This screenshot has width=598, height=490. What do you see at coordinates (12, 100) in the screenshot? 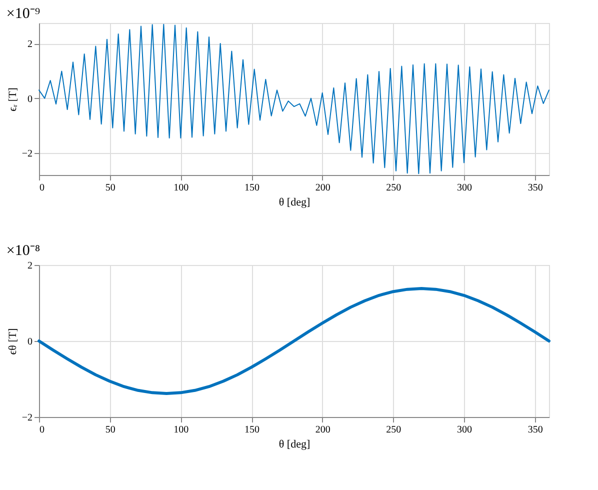
I see `y-axis-title: ϵᵣ [T]` at bounding box center [12, 100].